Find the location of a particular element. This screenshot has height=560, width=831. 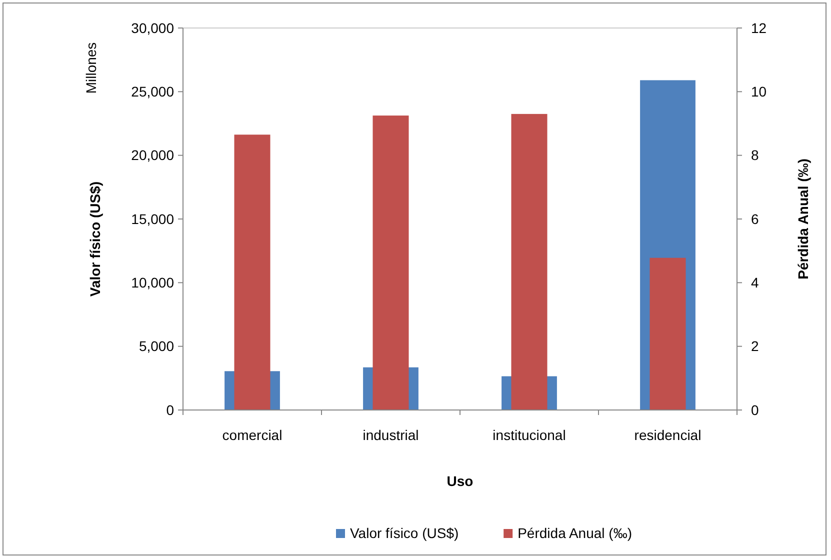

y2-axis-title: Pérdida Anual (‰) is located at coordinates (803, 219).